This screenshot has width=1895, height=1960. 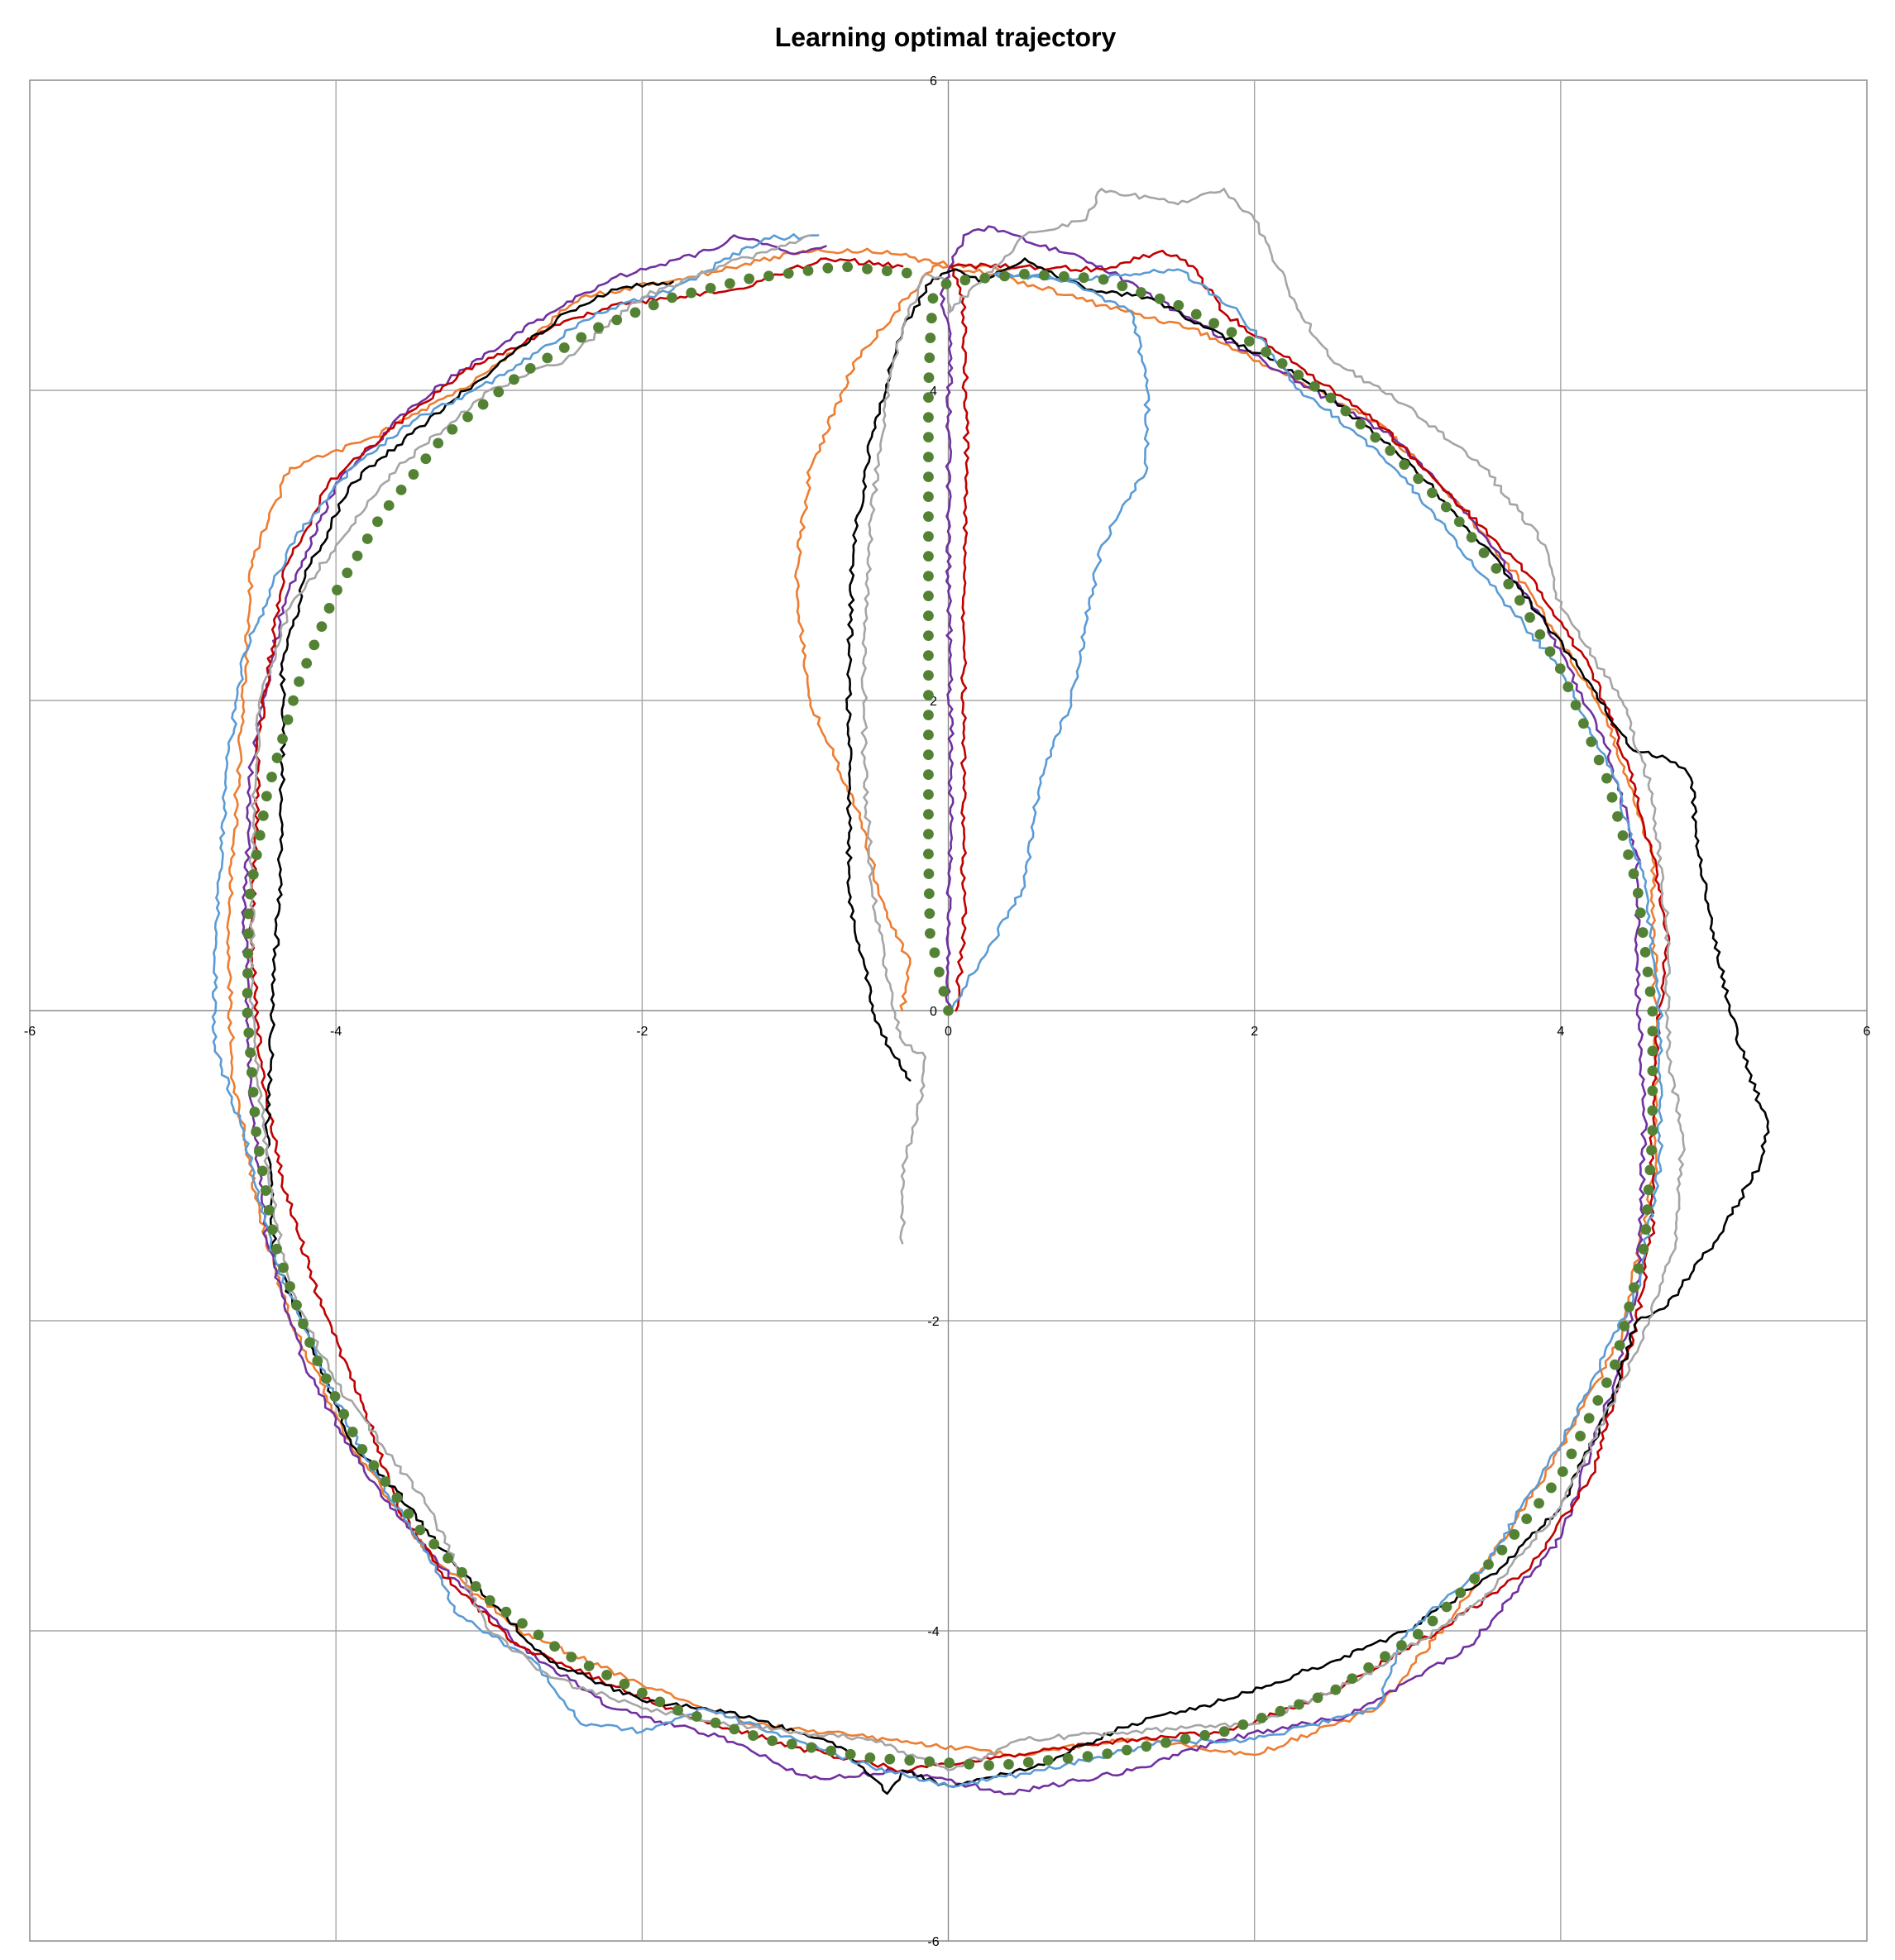 I want to click on y-tick-label: 0, so click(x=933, y=1012).